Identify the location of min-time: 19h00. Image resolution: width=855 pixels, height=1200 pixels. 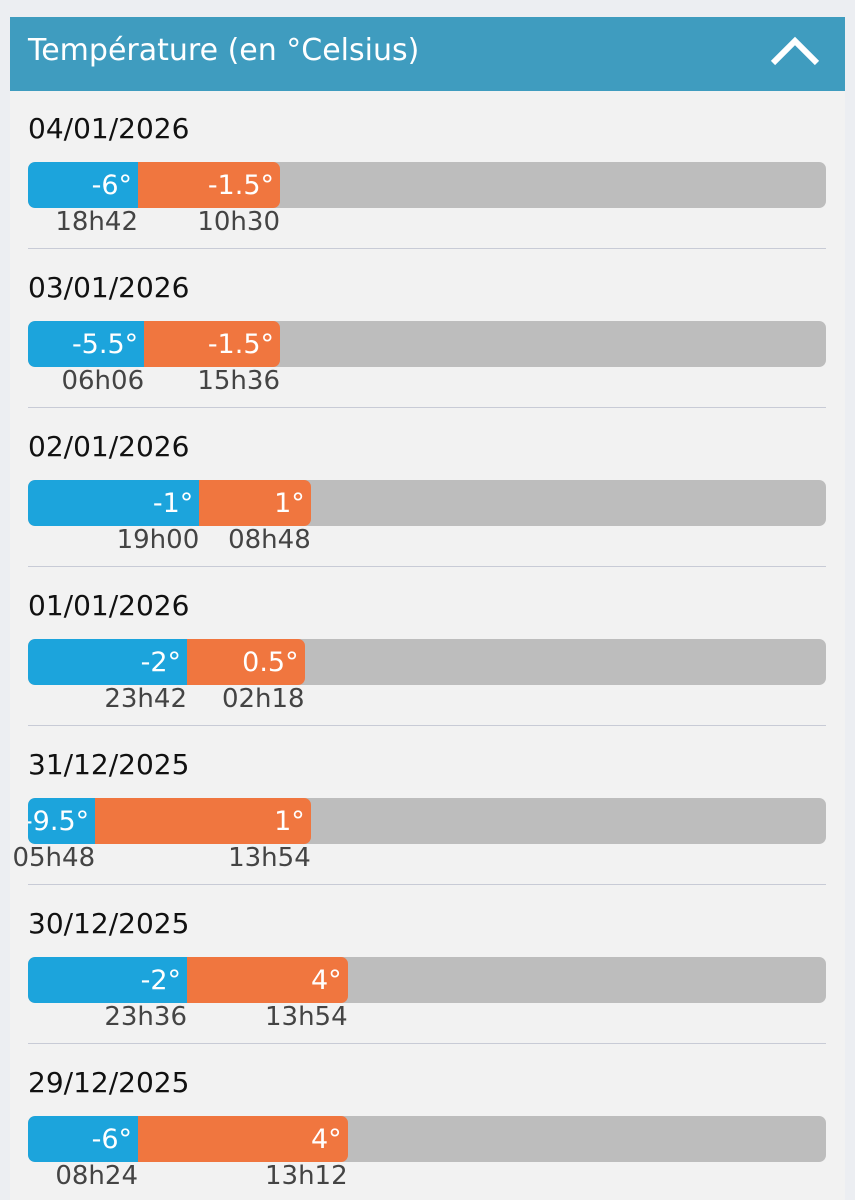
(158, 540).